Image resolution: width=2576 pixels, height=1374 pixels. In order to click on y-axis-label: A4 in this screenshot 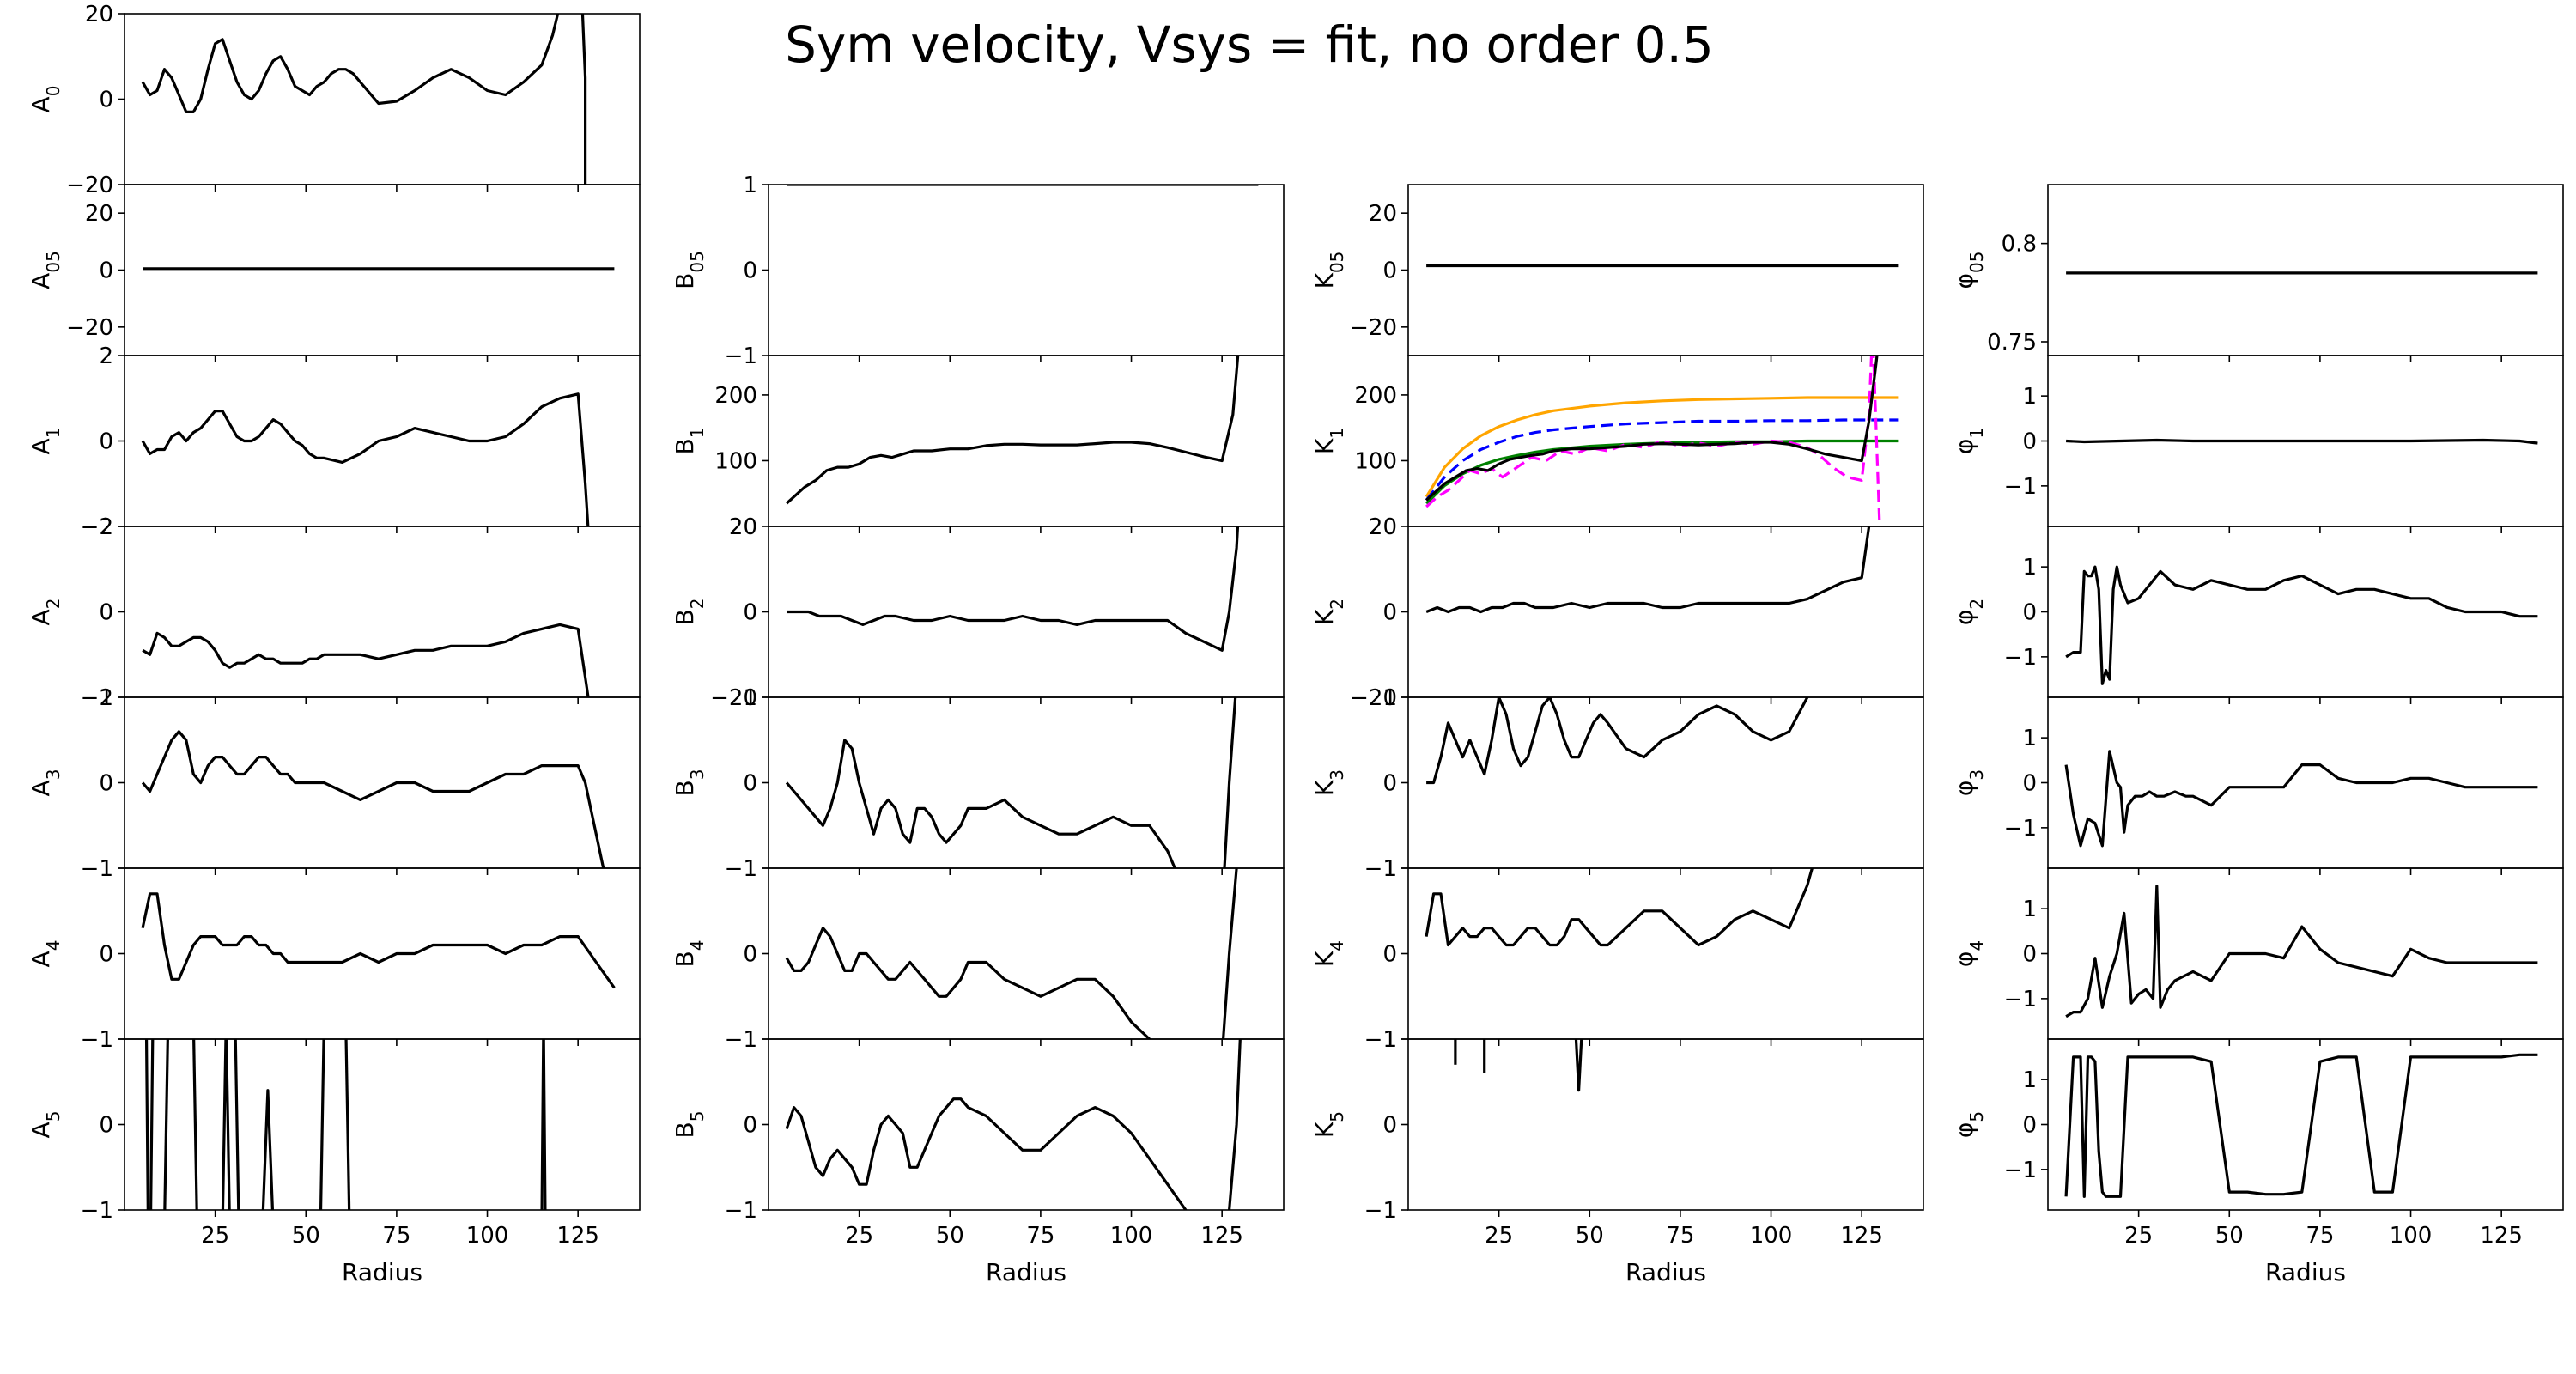, I will do `click(45, 954)`.